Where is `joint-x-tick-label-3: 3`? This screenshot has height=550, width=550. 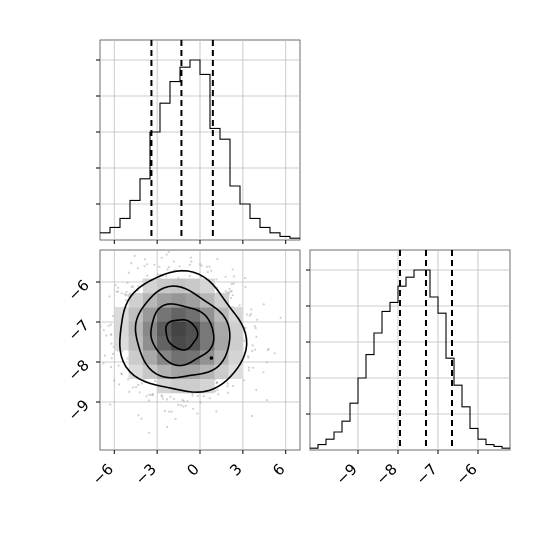 joint-x-tick-label-3: 3 is located at coordinates (235, 469).